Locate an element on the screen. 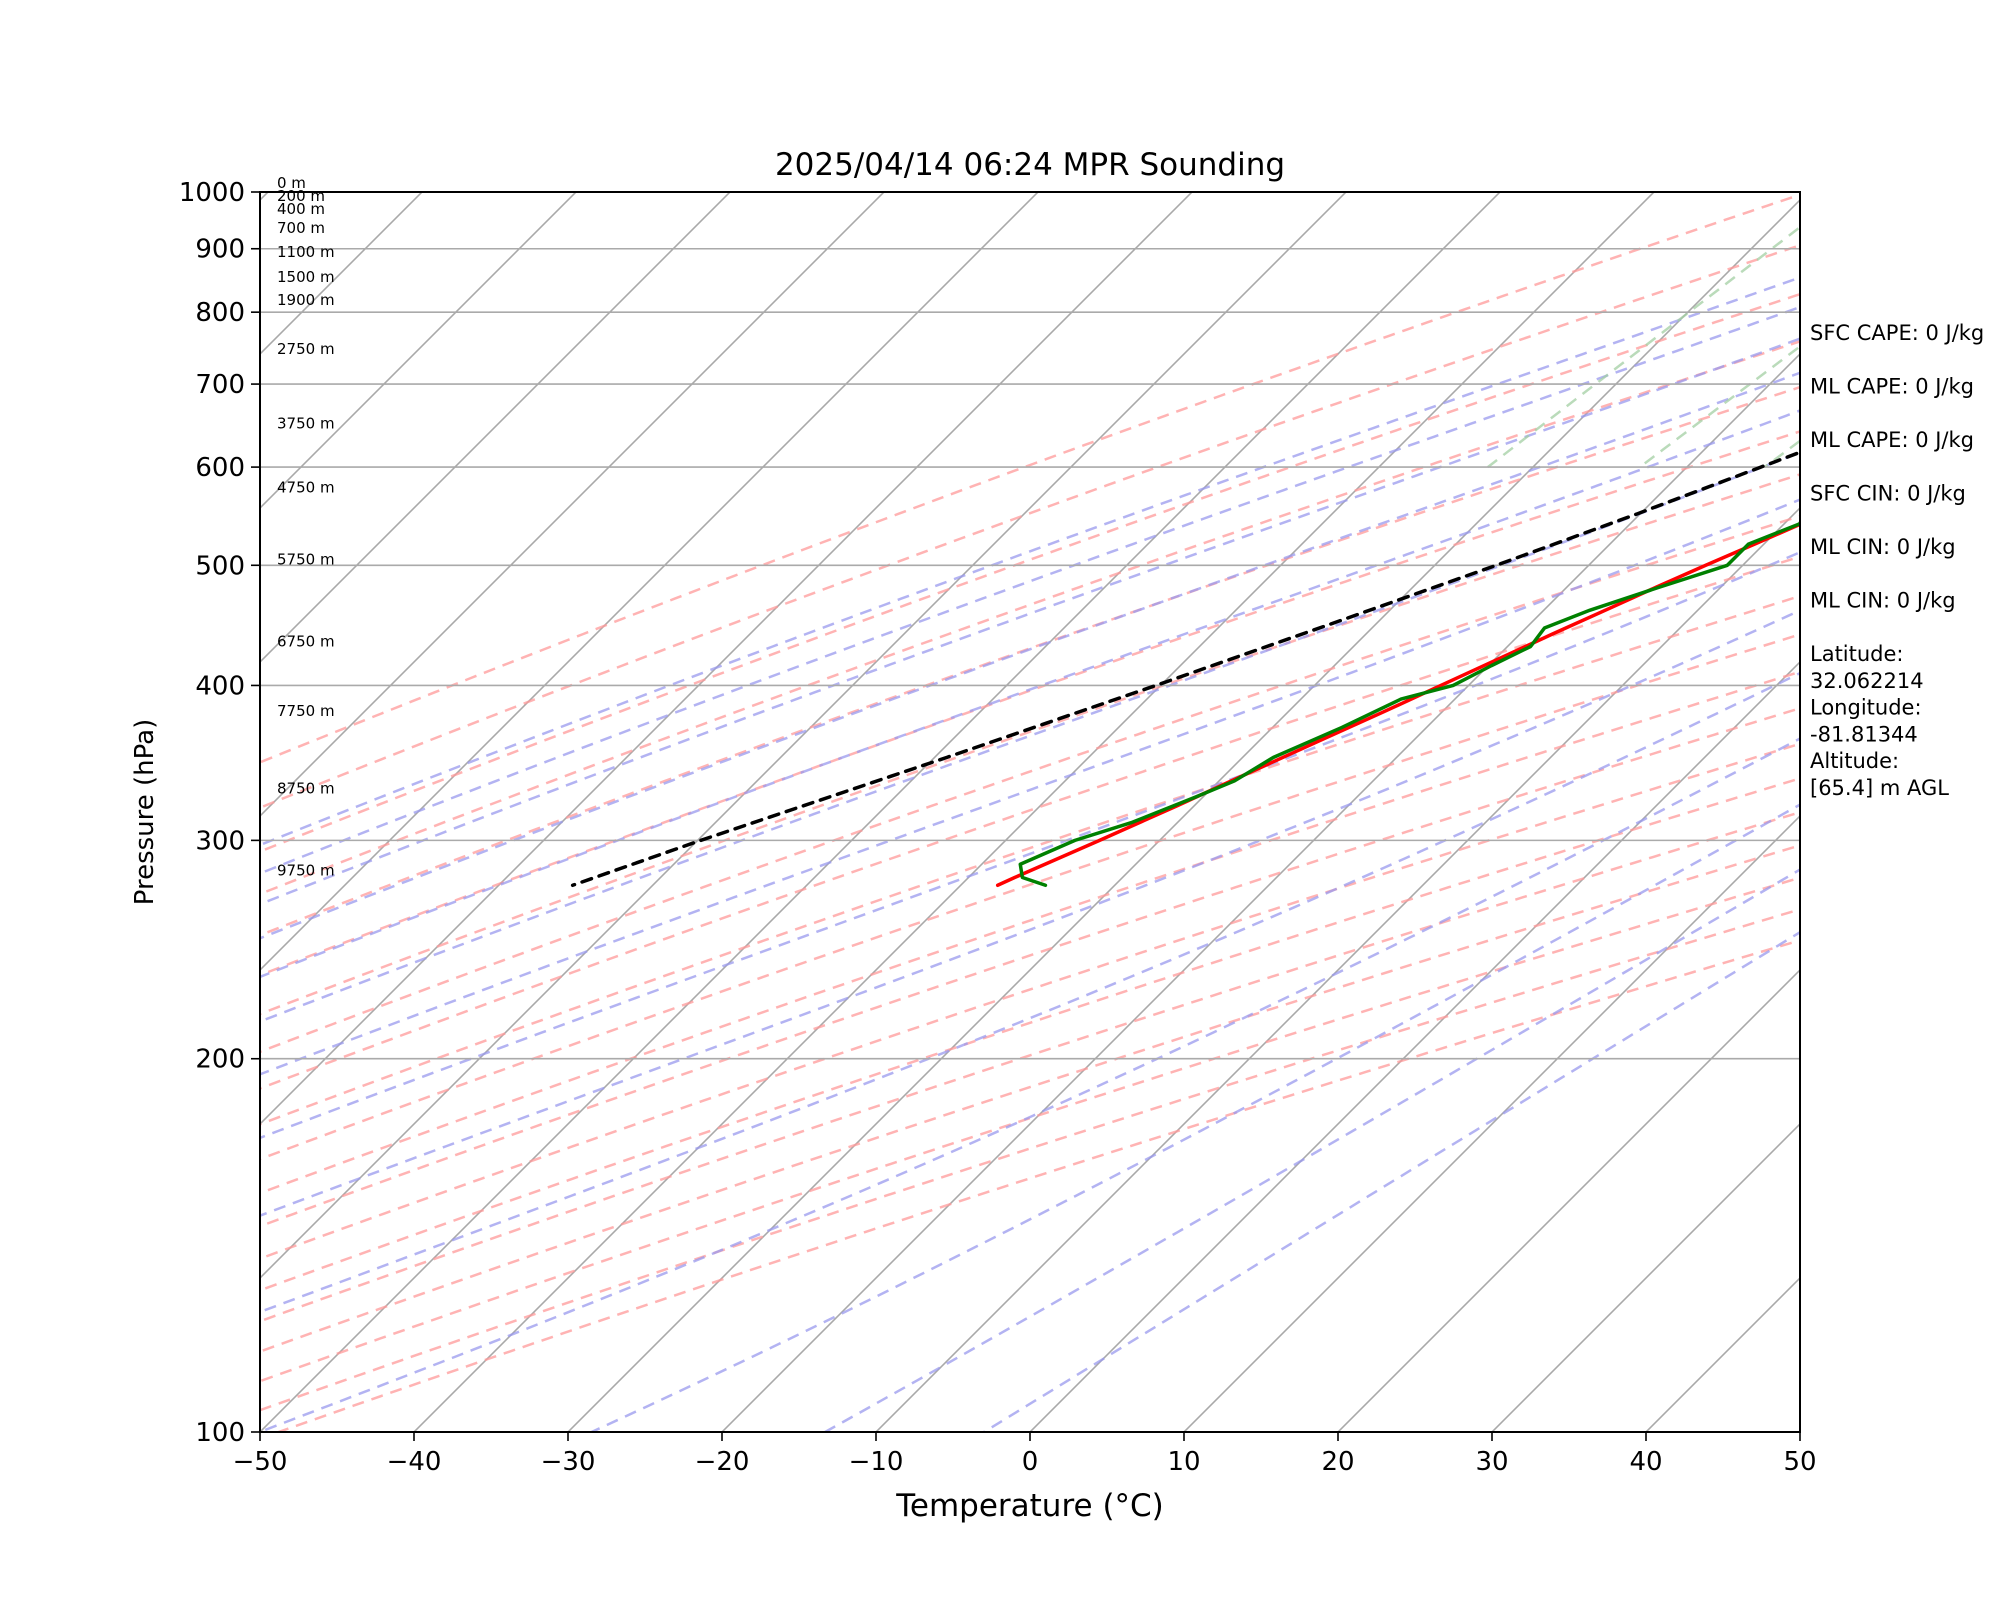  stats-line: Latitude: is located at coordinates (1857, 654).